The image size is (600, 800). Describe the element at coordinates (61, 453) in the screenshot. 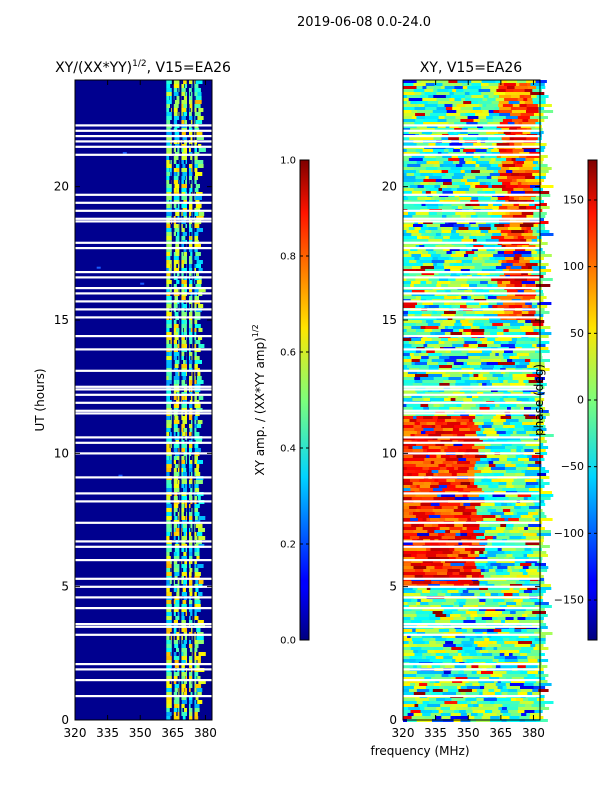

I see `y-tick-label: 10` at that location.